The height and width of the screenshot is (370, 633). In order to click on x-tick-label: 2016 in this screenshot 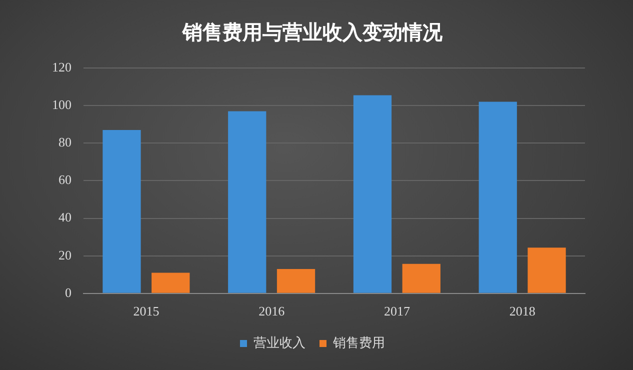, I will do `click(272, 311)`.